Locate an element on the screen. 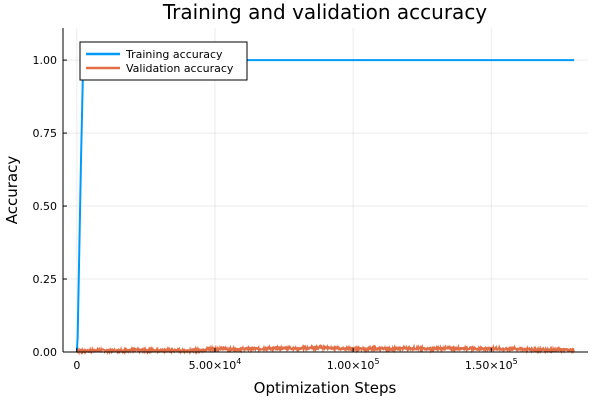  chart-title: Training and validation accuracy is located at coordinates (324, 12).